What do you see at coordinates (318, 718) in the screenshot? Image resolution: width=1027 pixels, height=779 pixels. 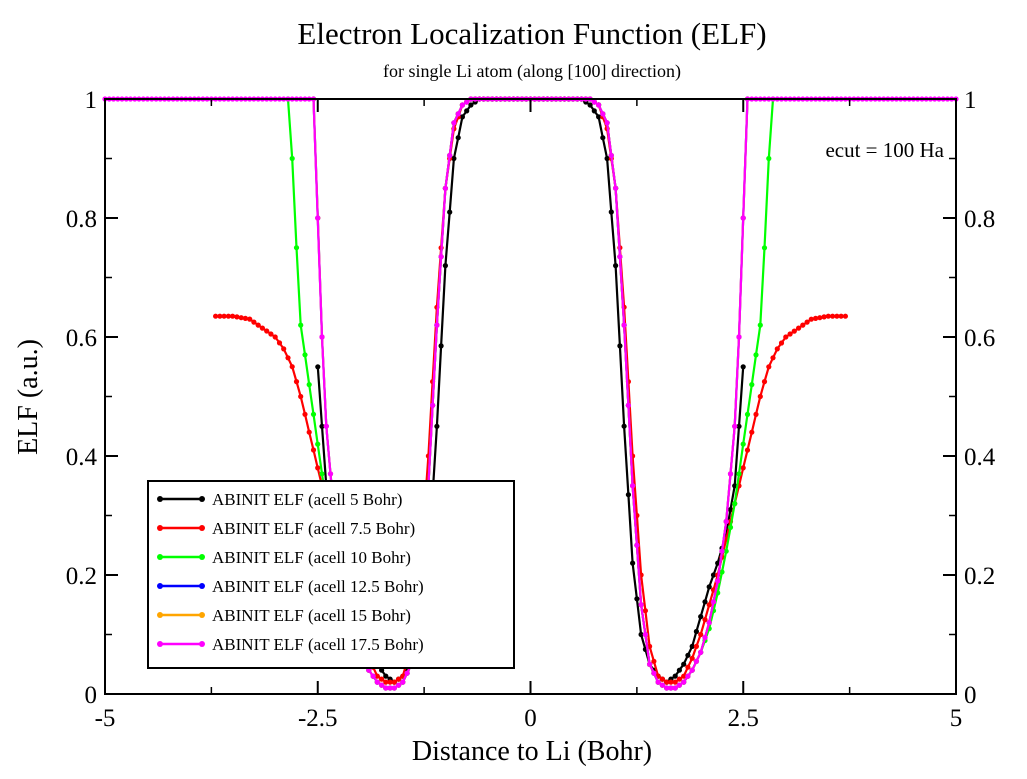 I see `x-tick-label: -2.5` at bounding box center [318, 718].